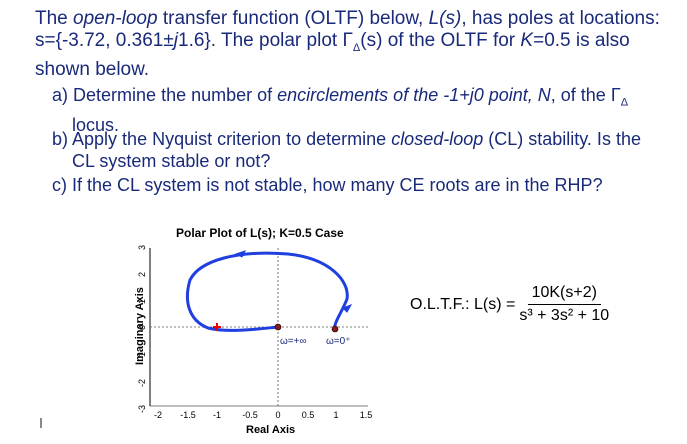 The width and height of the screenshot is (687, 444). What do you see at coordinates (142, 247) in the screenshot?
I see `y-tick-label: 3` at bounding box center [142, 247].